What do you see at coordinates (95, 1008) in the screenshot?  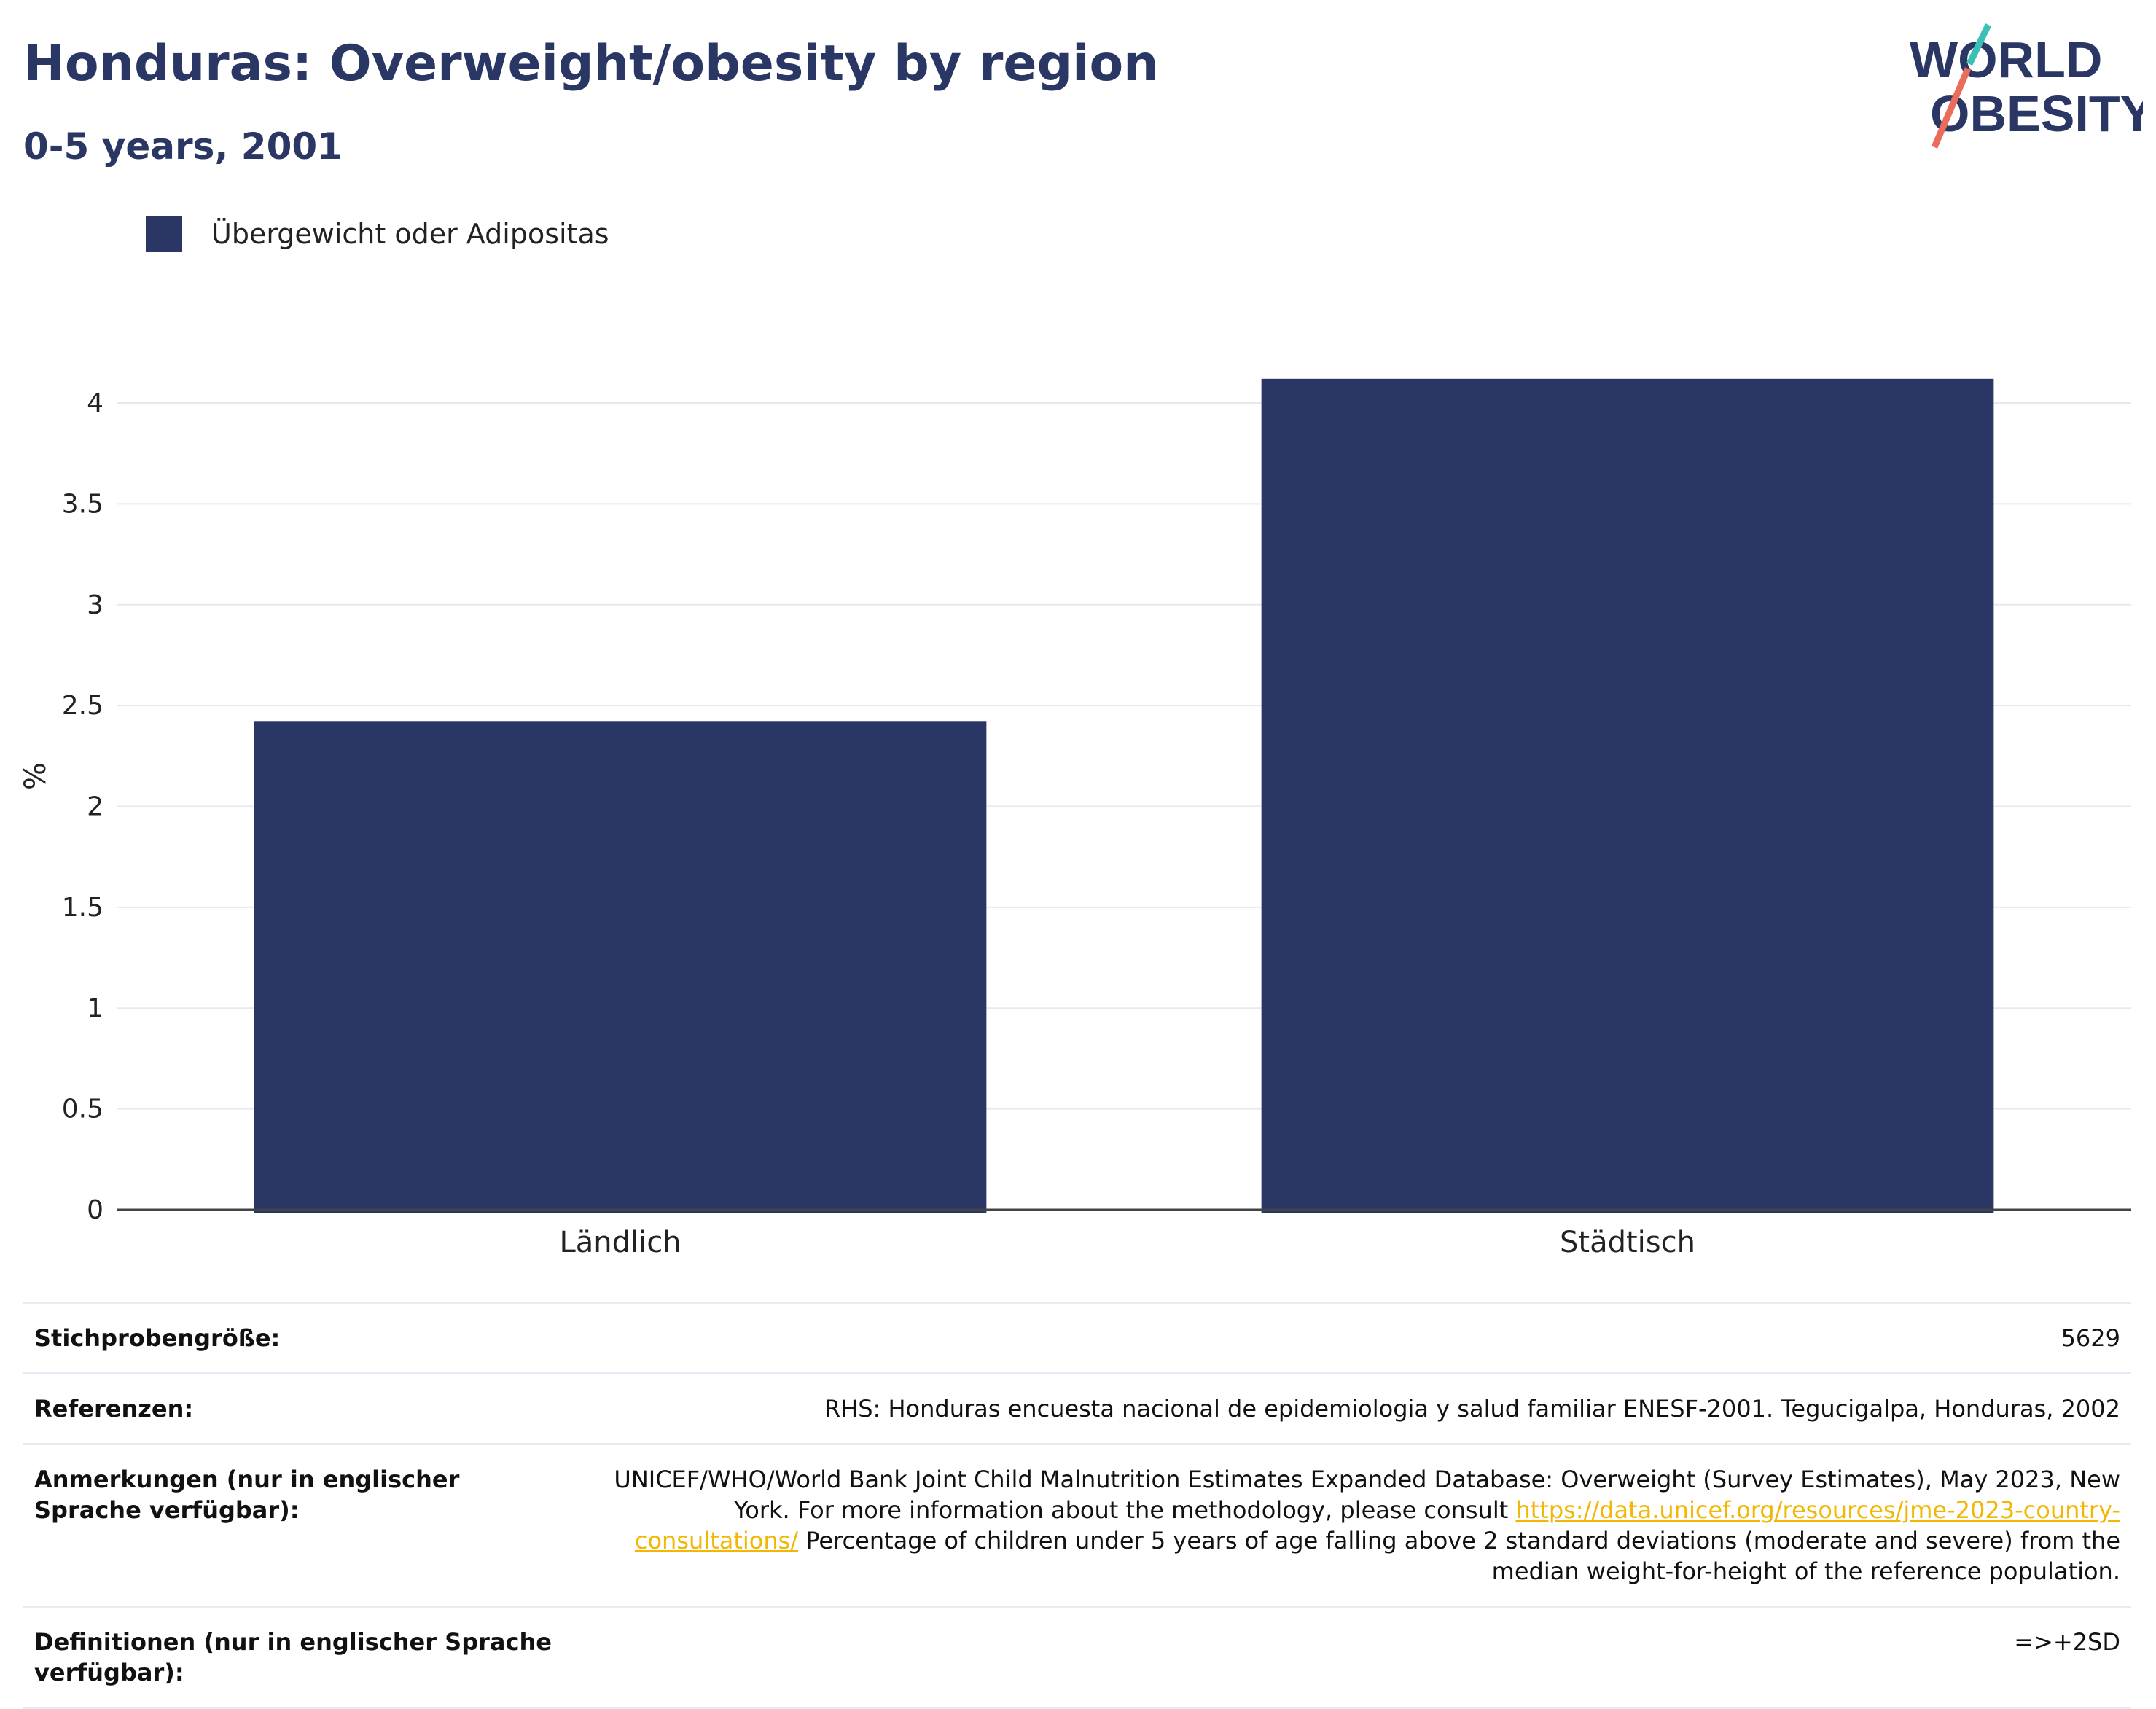 I see `y-tick-label: 1` at bounding box center [95, 1008].